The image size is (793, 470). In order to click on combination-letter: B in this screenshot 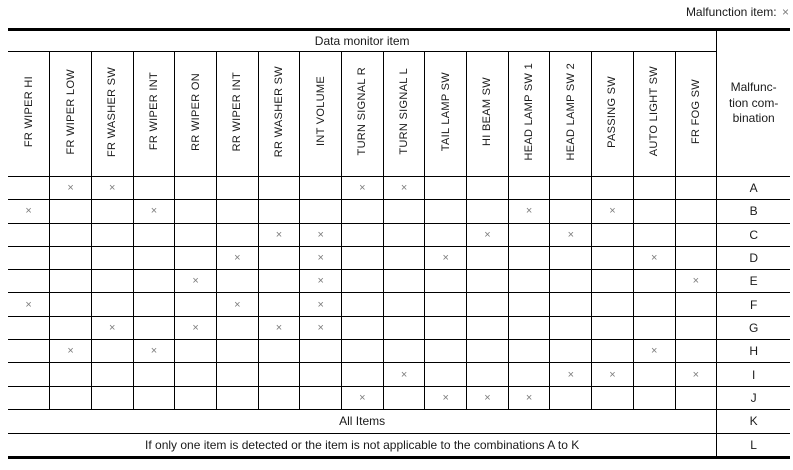, I will do `click(753, 211)`.